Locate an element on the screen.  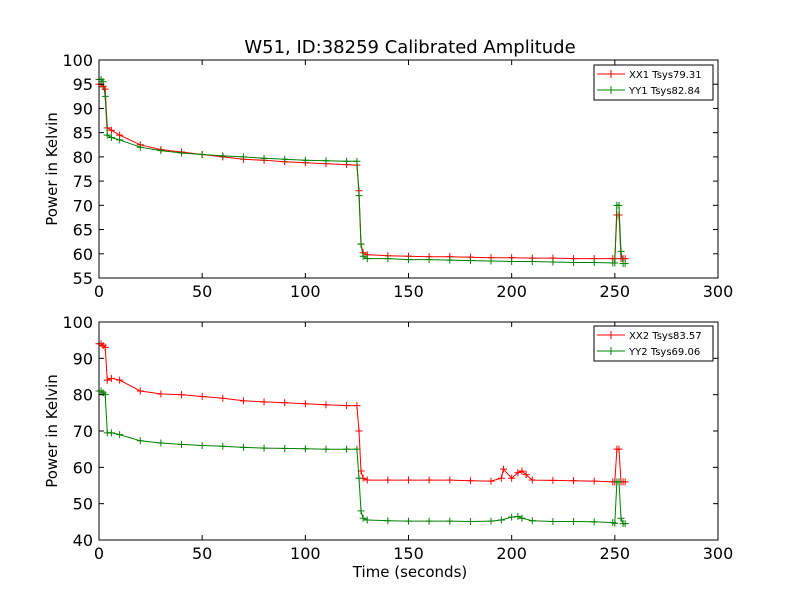
x-tick-label: 50 is located at coordinates (202, 553).